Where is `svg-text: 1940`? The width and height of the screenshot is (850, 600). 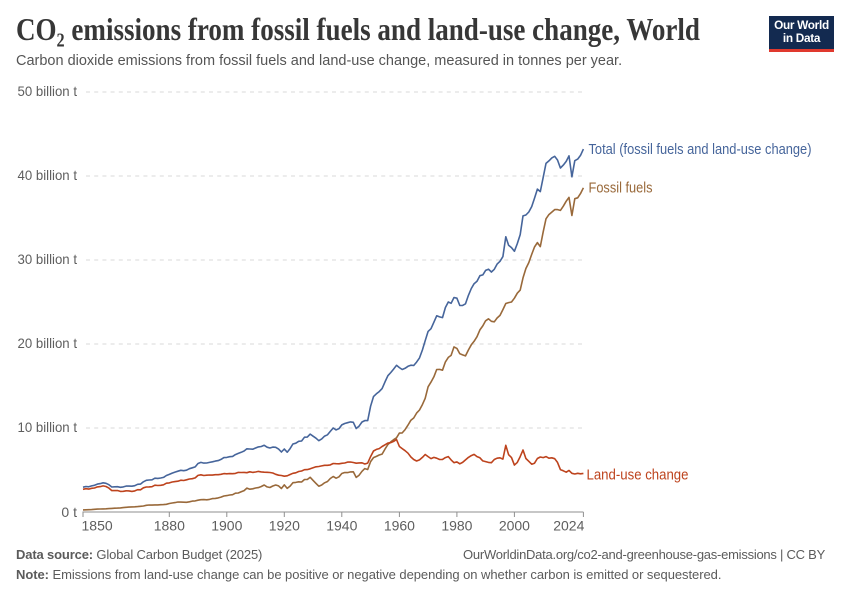
svg-text: 1940 is located at coordinates (341, 525).